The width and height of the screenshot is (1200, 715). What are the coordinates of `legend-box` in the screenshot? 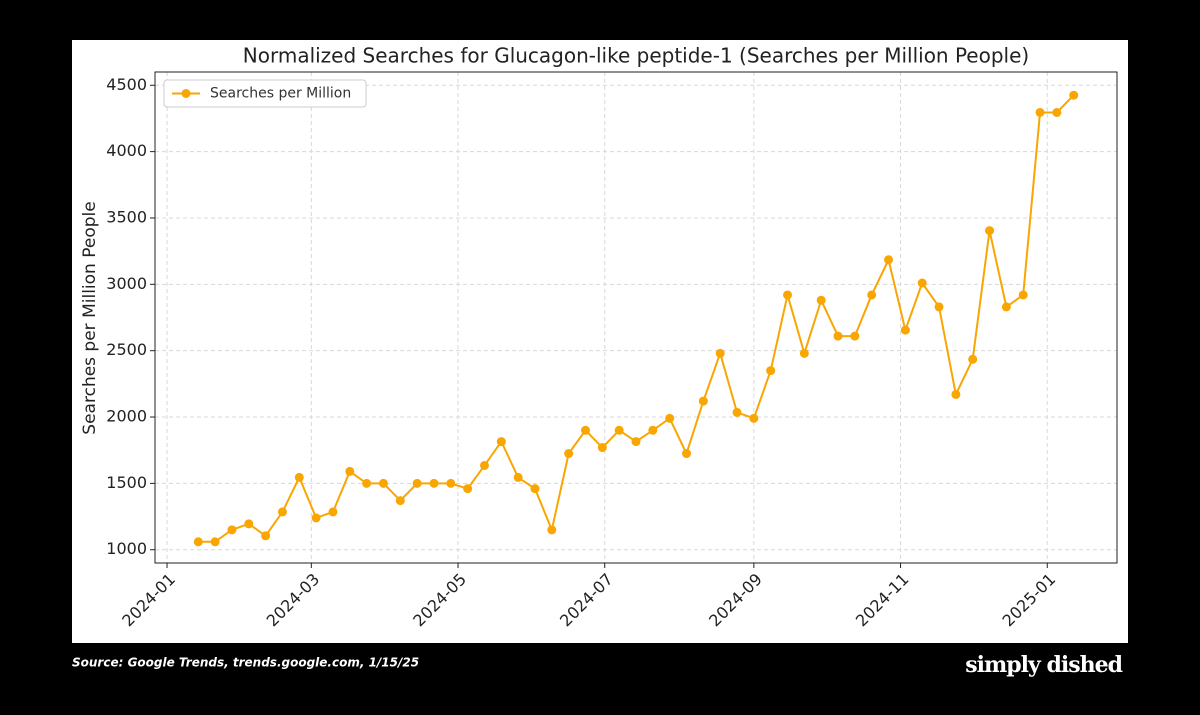 It's located at (265, 93).